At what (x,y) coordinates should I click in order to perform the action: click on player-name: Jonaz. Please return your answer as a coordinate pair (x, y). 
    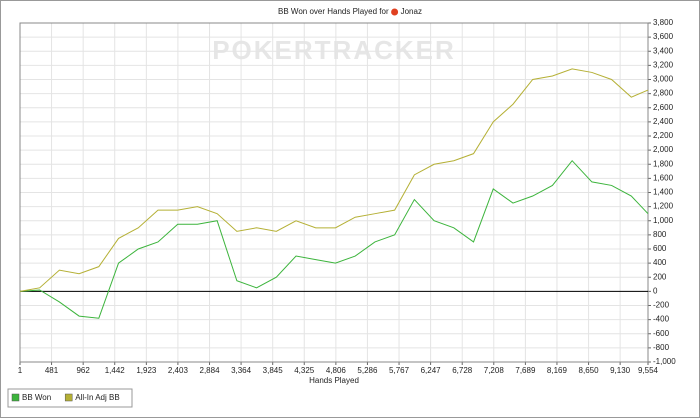
    Looking at the image, I should click on (411, 11).